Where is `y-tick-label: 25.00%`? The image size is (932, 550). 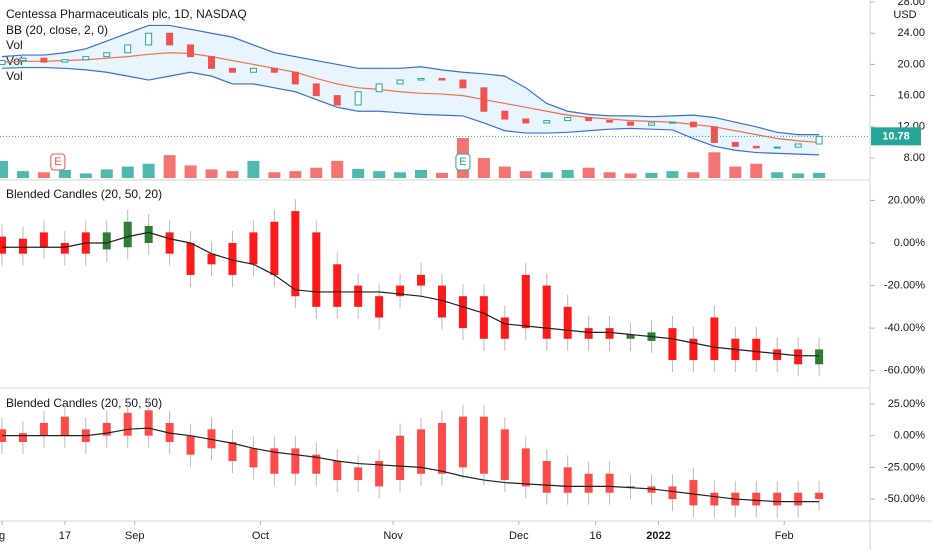
y-tick-label: 25.00% is located at coordinates (907, 404).